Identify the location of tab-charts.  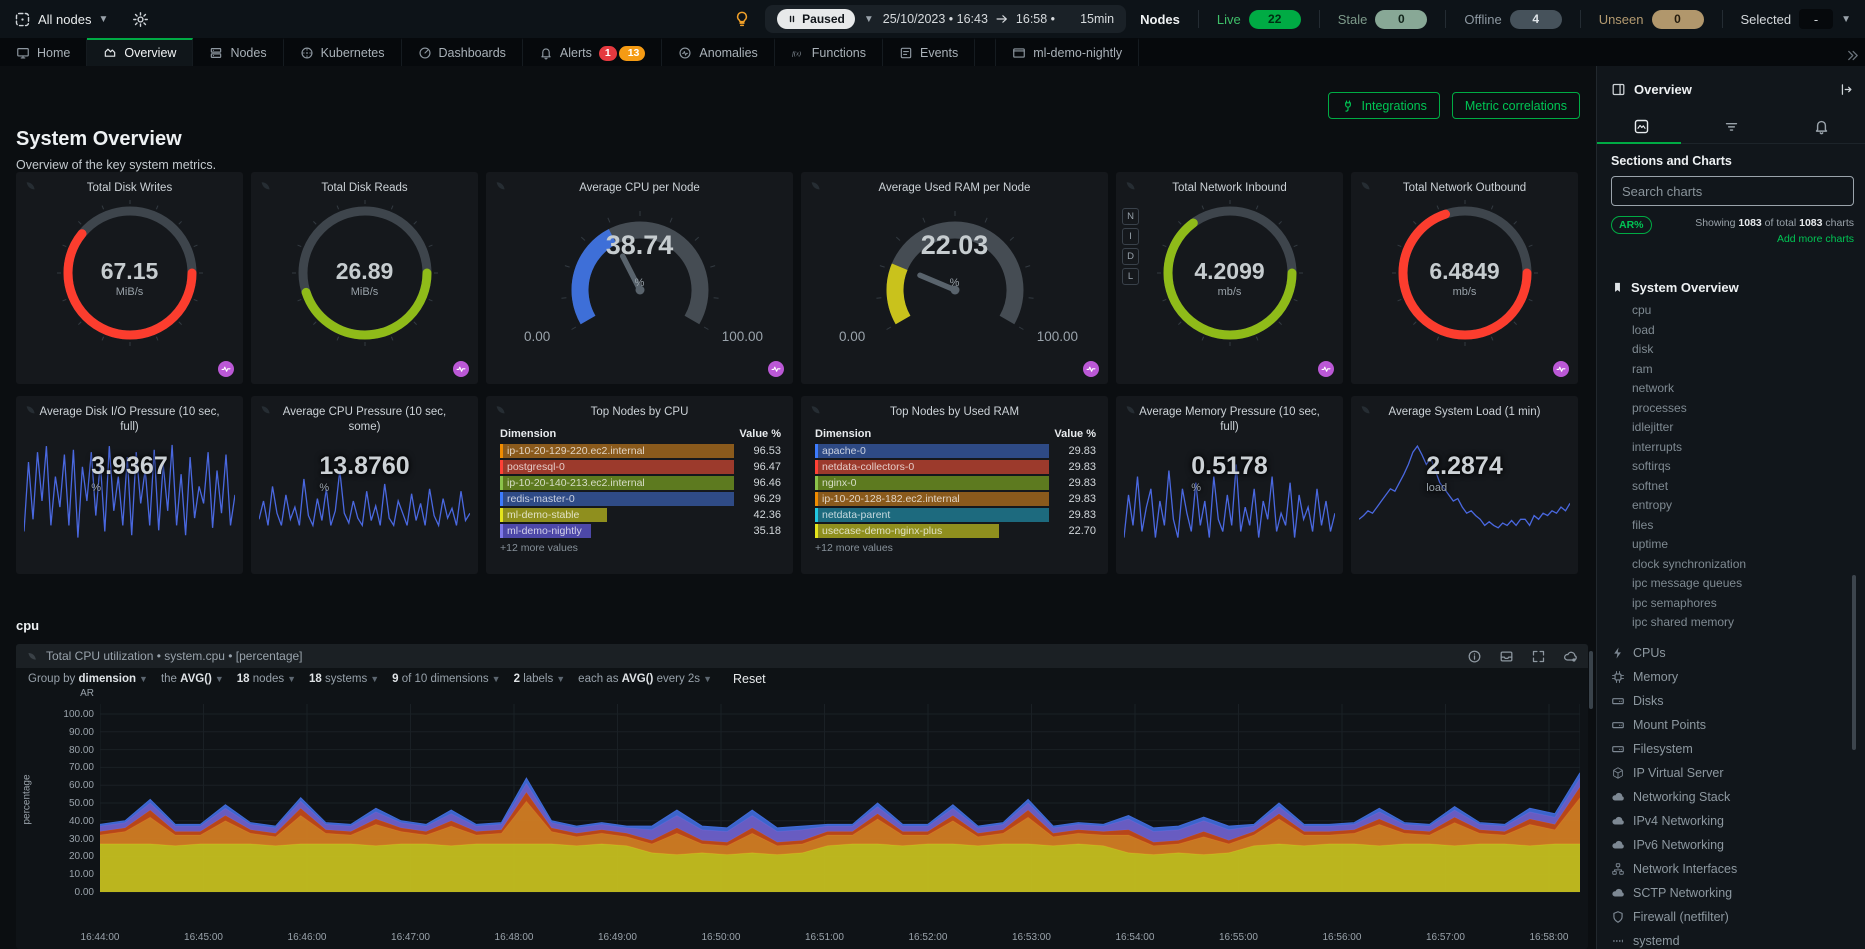
(1642, 126).